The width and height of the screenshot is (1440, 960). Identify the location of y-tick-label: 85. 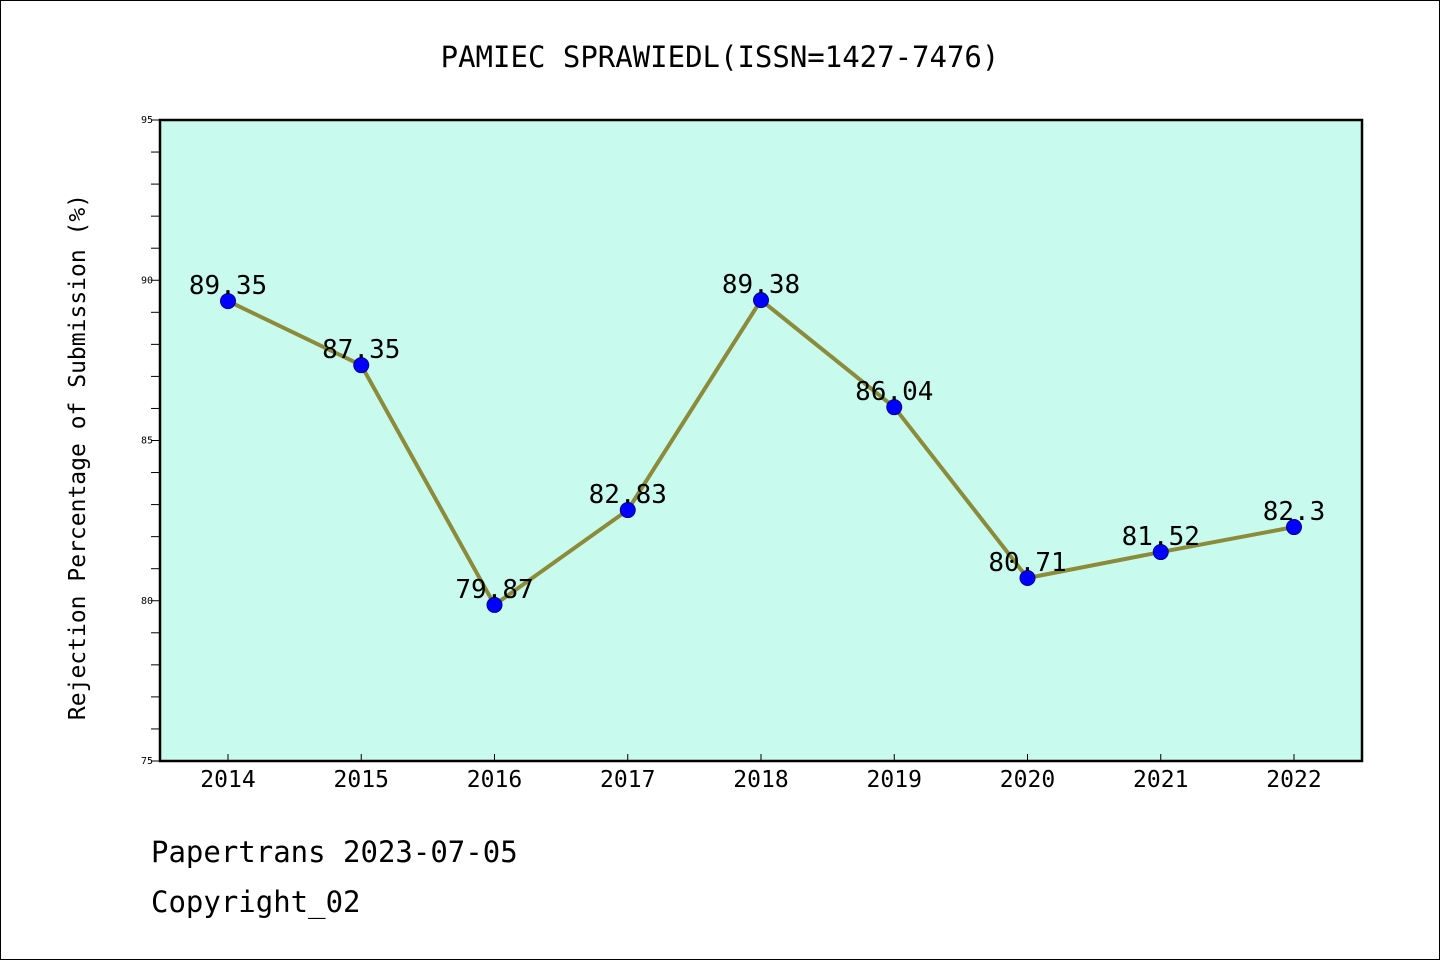
(147, 441).